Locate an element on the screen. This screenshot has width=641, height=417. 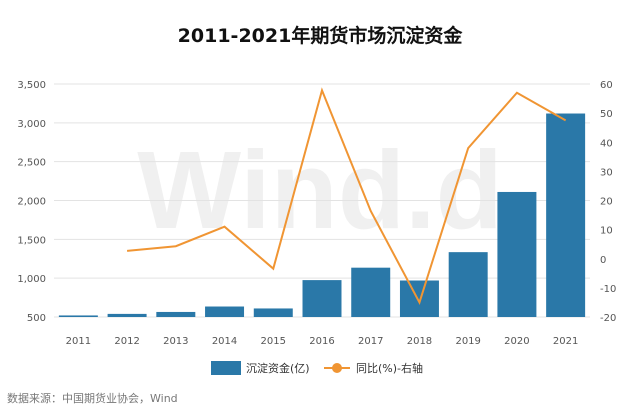
right-axis-ticks: -20 -10 0 10 20 30 40 50 60 is located at coordinates (608, 202).